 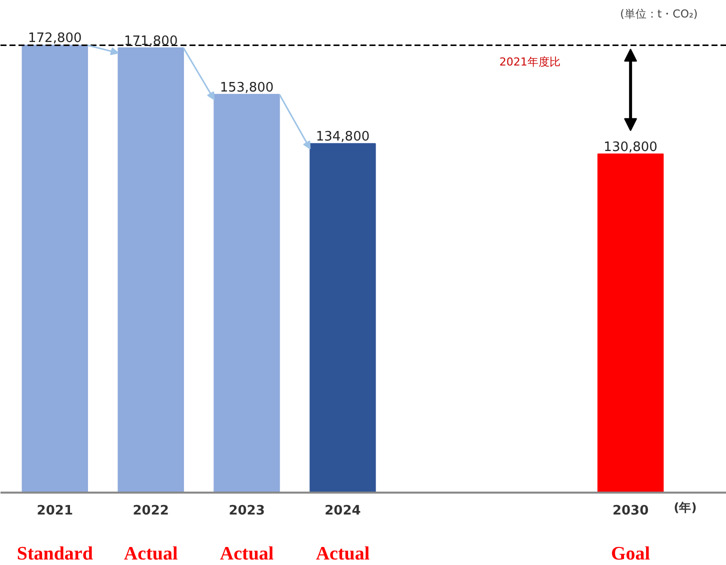 I want to click on text: (年), so click(x=685, y=507).